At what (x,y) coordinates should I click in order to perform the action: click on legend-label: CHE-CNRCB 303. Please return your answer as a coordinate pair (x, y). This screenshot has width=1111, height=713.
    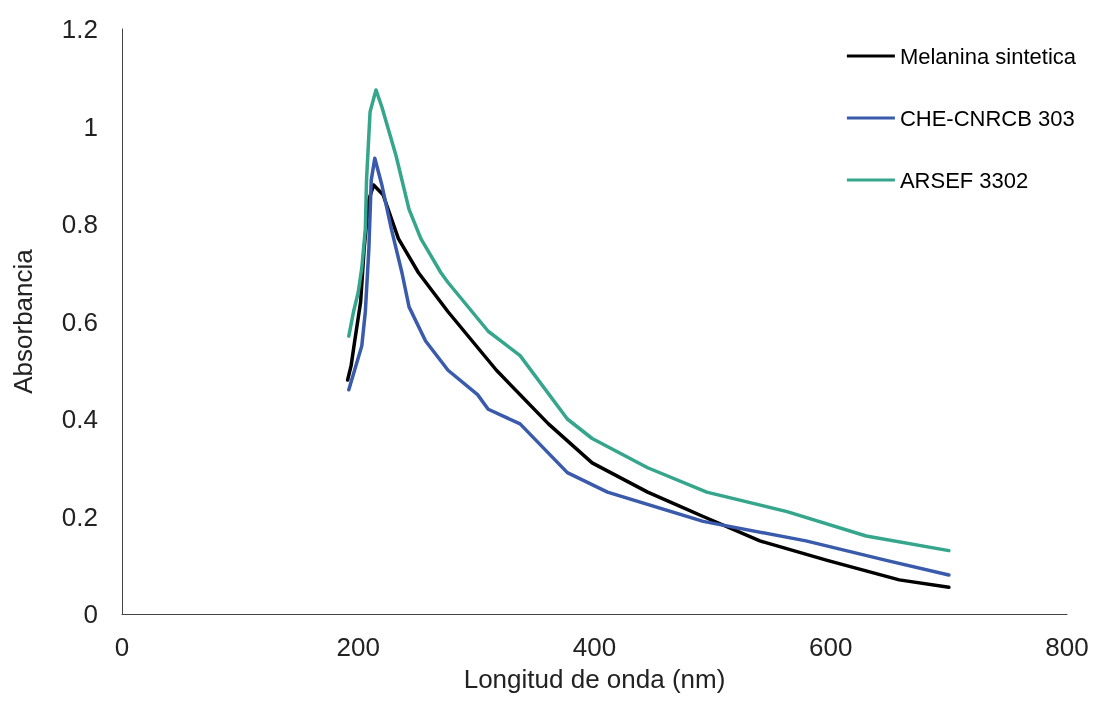
    Looking at the image, I should click on (987, 118).